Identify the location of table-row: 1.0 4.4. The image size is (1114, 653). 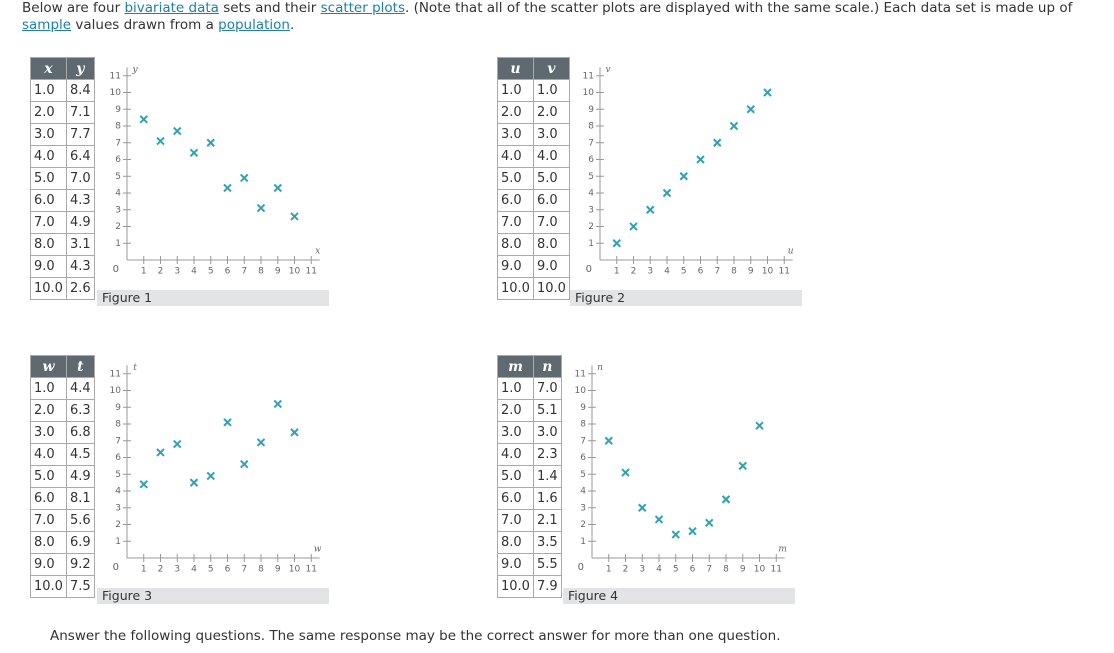
(62, 388).